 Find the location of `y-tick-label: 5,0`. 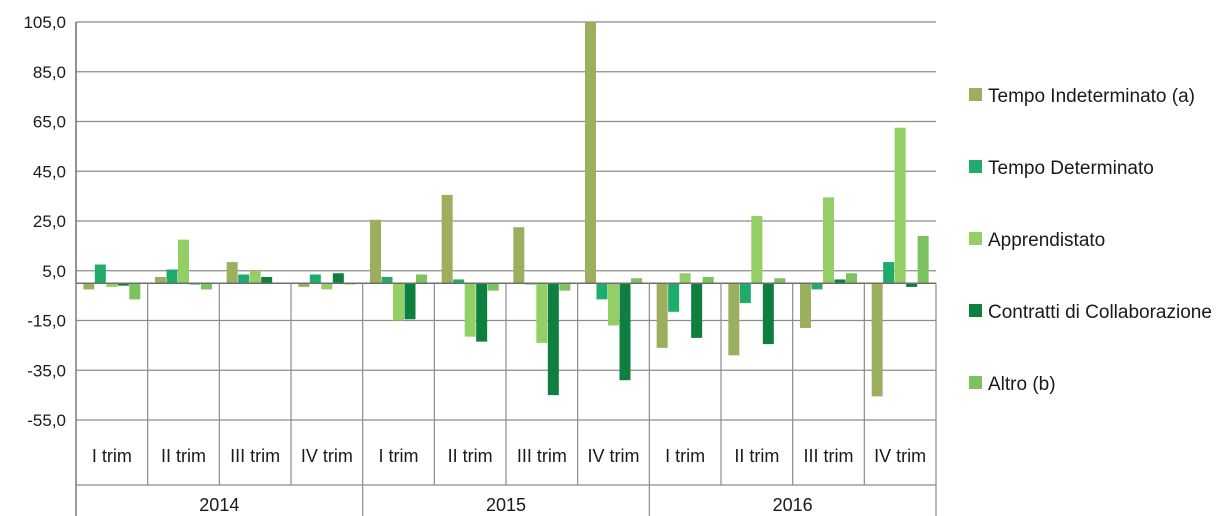

y-tick-label: 5,0 is located at coordinates (54, 271).